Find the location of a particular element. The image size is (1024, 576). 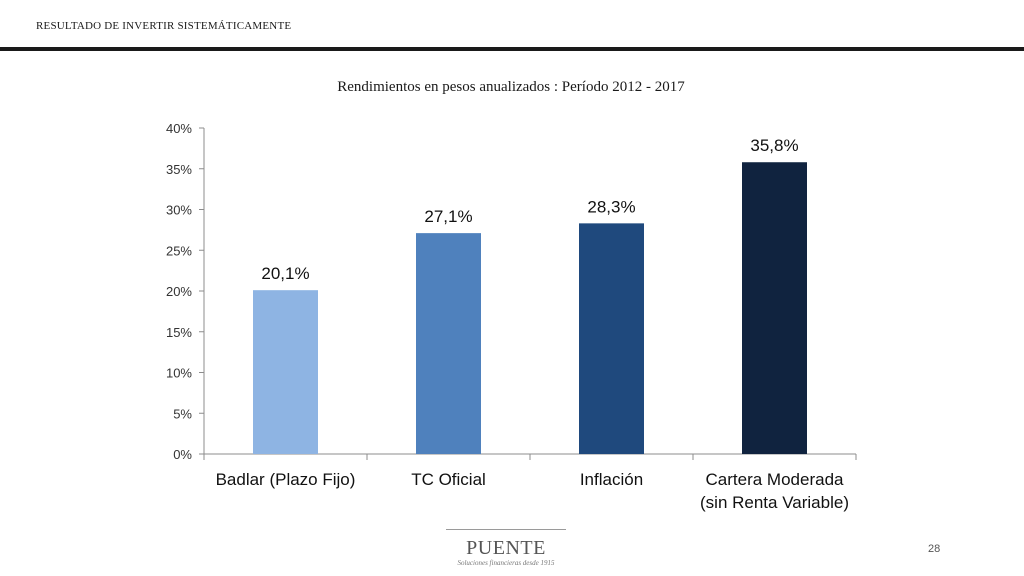

y-tick-label: 40% is located at coordinates (179, 128).